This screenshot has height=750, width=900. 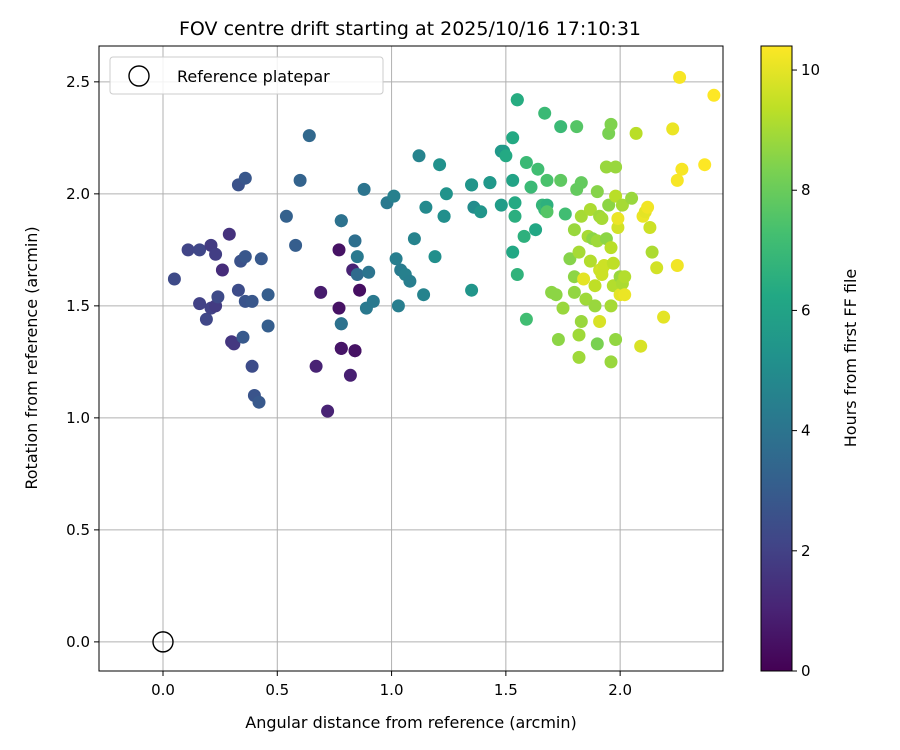 What do you see at coordinates (78, 530) in the screenshot?
I see `y-tick-label: 0.5` at bounding box center [78, 530].